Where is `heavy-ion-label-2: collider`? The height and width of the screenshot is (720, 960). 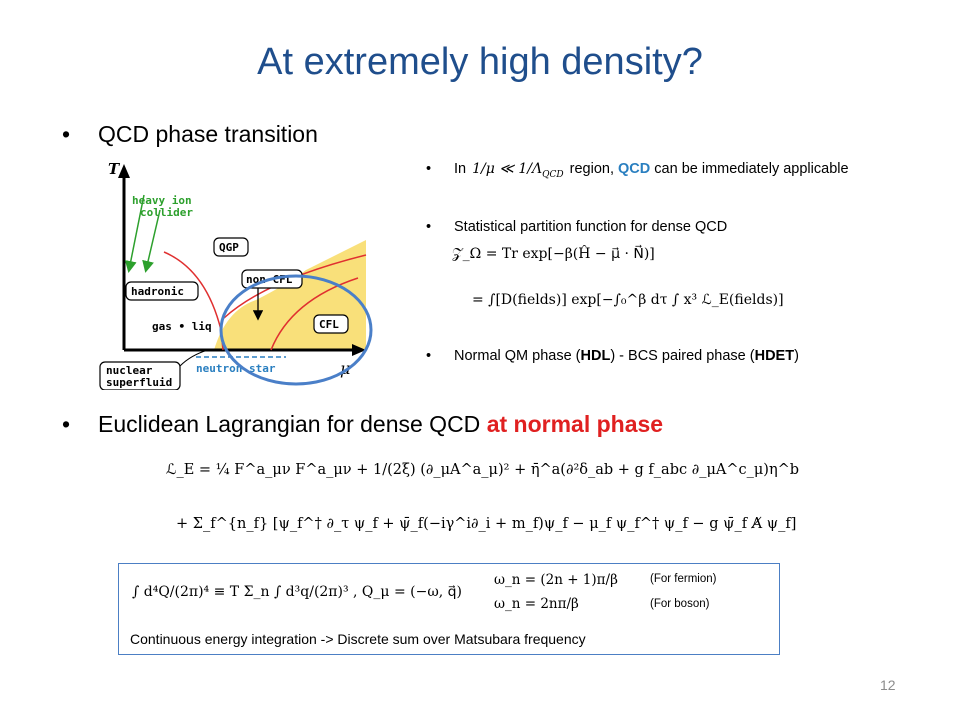 heavy-ion-label-2: collider is located at coordinates (166, 212).